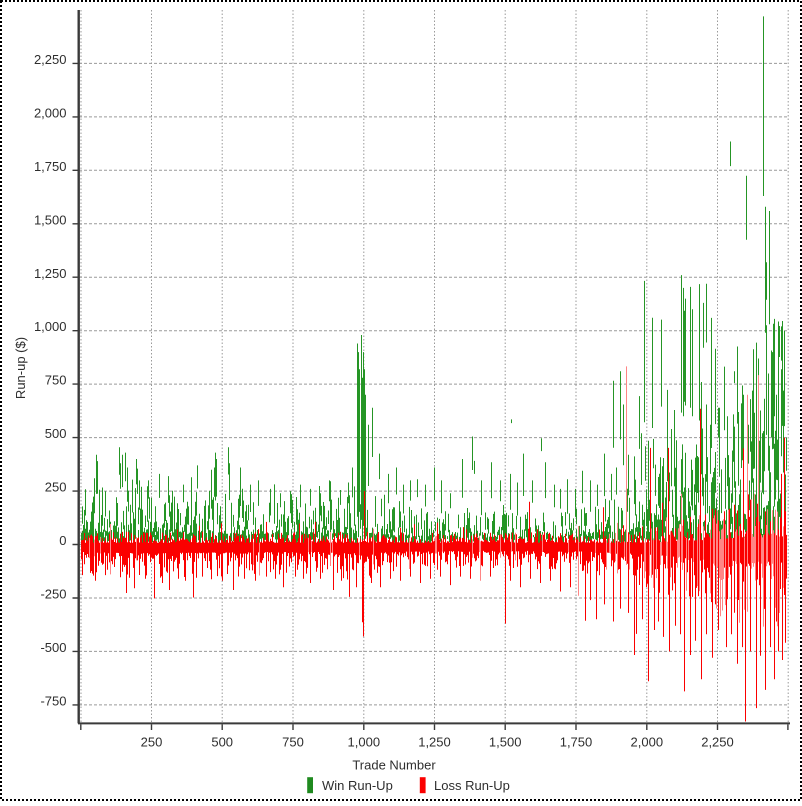 The image size is (802, 806). I want to click on svg-text: -250, so click(53, 594).